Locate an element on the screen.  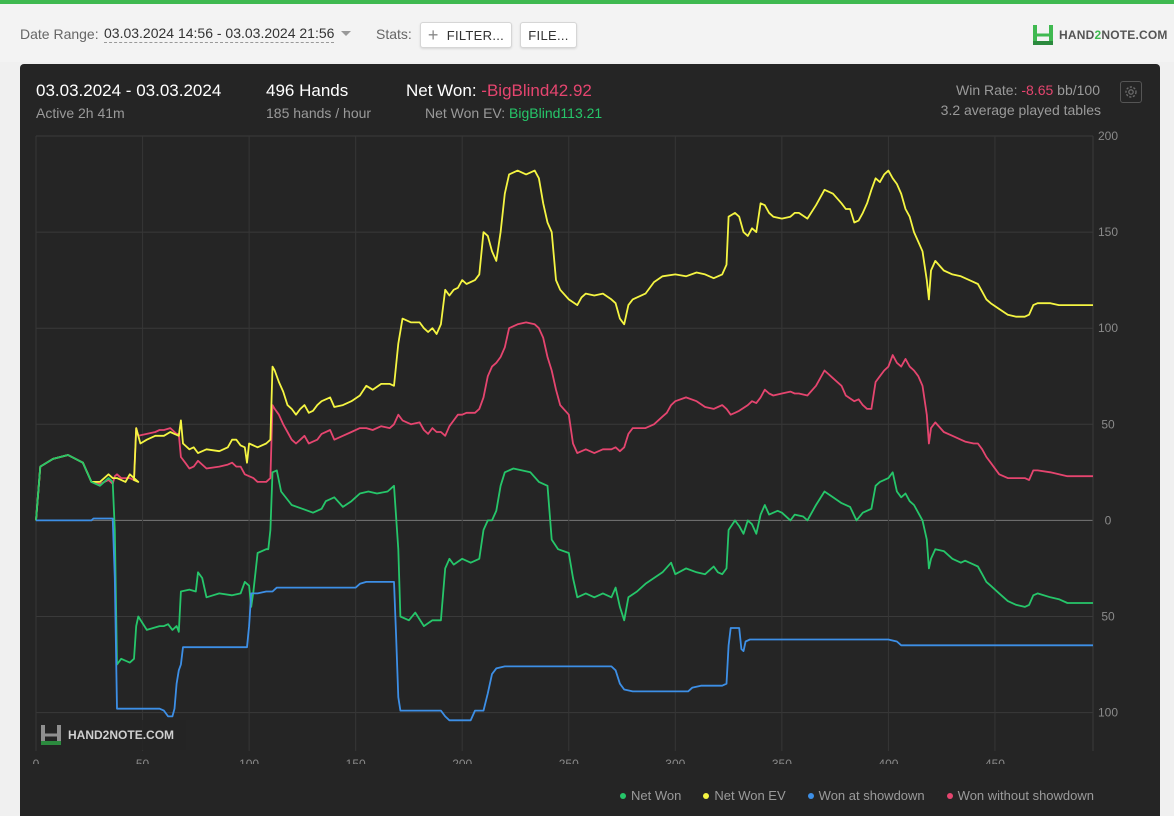
x-tick-label: 50 is located at coordinates (143, 760).